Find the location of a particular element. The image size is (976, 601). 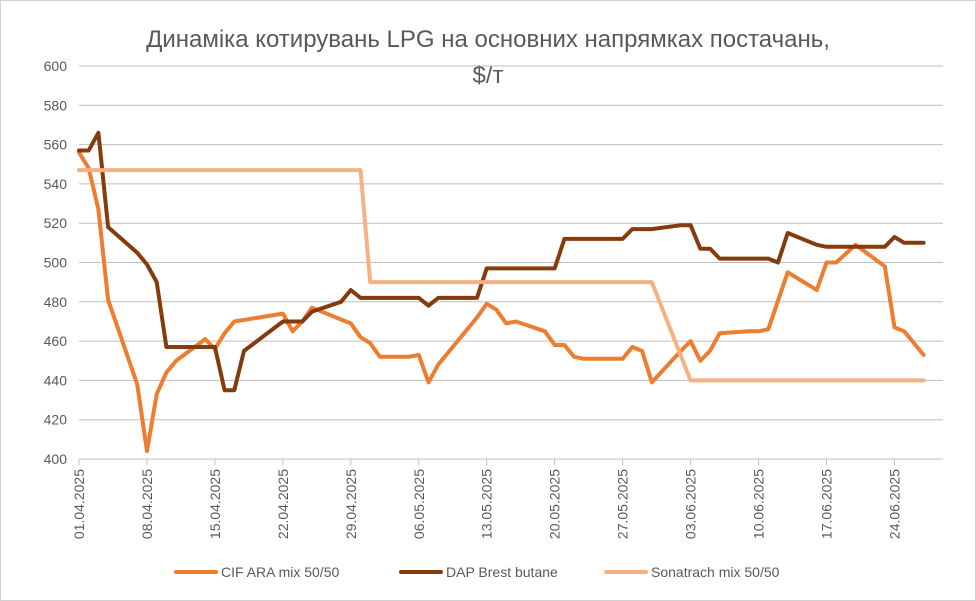

x-tick-label: 22.04.2025 is located at coordinates (283, 504).